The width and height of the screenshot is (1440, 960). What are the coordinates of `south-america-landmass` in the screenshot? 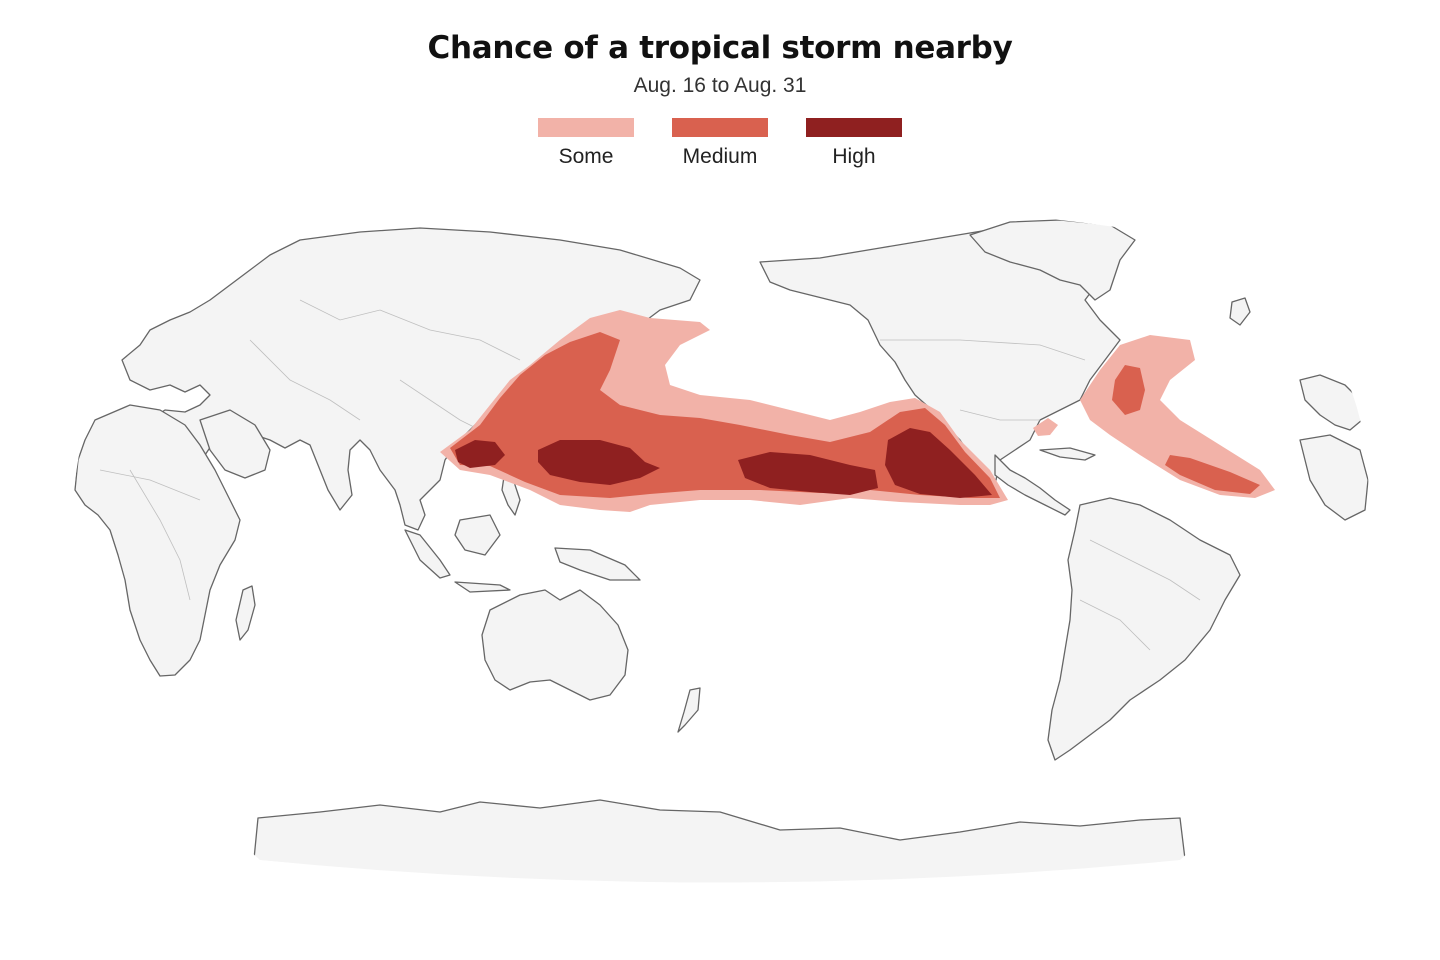 It's located at (1144, 629).